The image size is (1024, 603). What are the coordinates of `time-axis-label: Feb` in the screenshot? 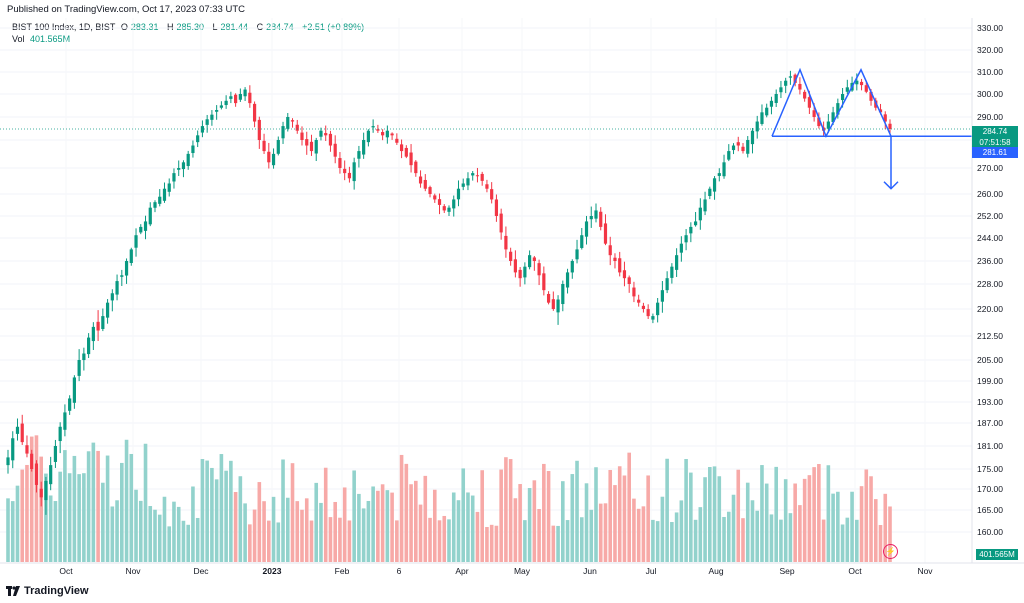 It's located at (342, 571).